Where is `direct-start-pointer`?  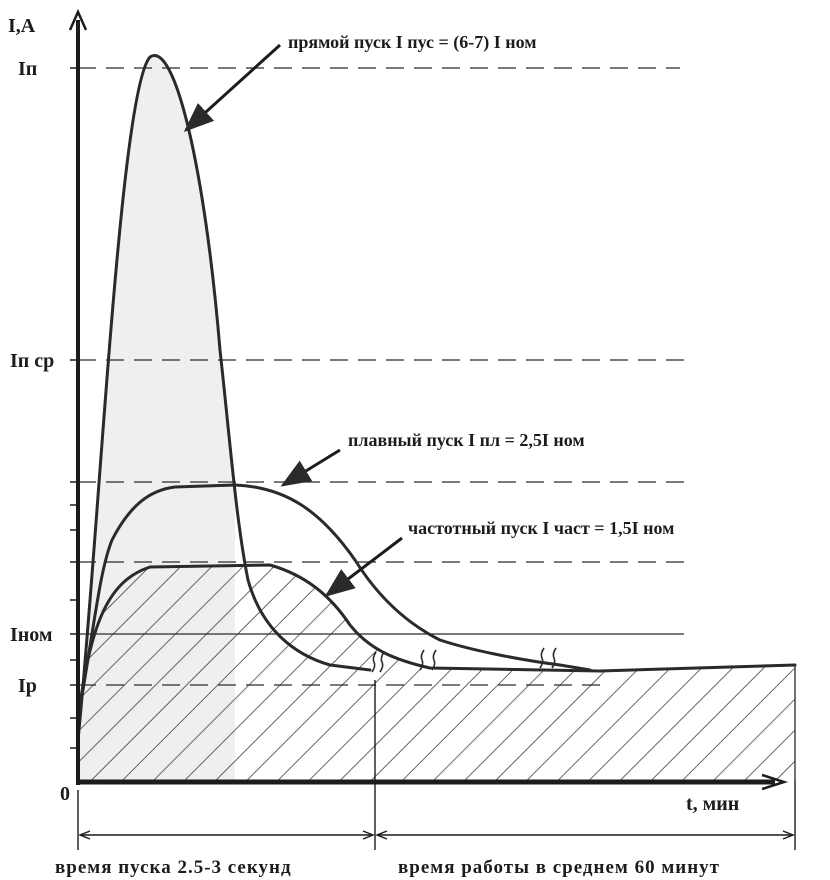 direct-start-pointer is located at coordinates (232, 88).